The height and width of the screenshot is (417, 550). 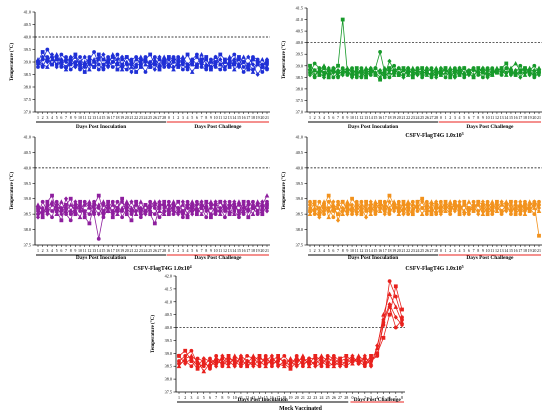 I want to click on y-tick-label: 40.5, so click(x=168, y=314).